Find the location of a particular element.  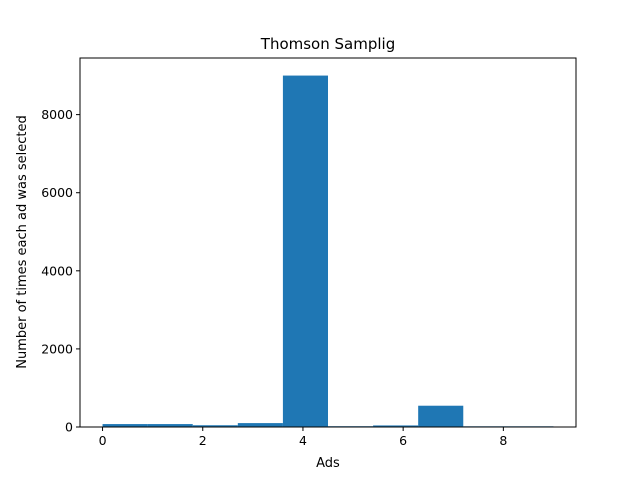

x-tick-label-3: 6 is located at coordinates (403, 440).